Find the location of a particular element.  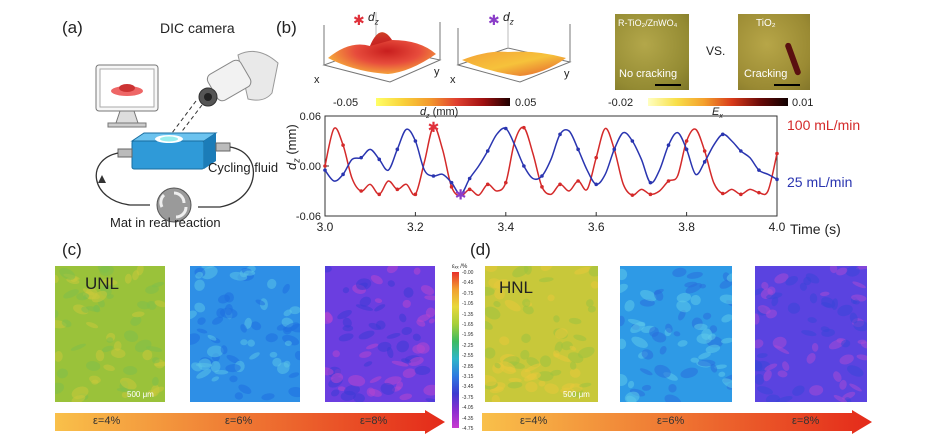

chart-ylabel: d is located at coordinates (291, 166).